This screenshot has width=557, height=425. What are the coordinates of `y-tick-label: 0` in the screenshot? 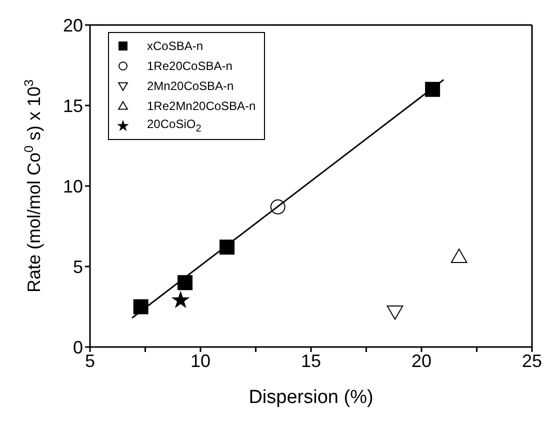 It's located at (77, 347).